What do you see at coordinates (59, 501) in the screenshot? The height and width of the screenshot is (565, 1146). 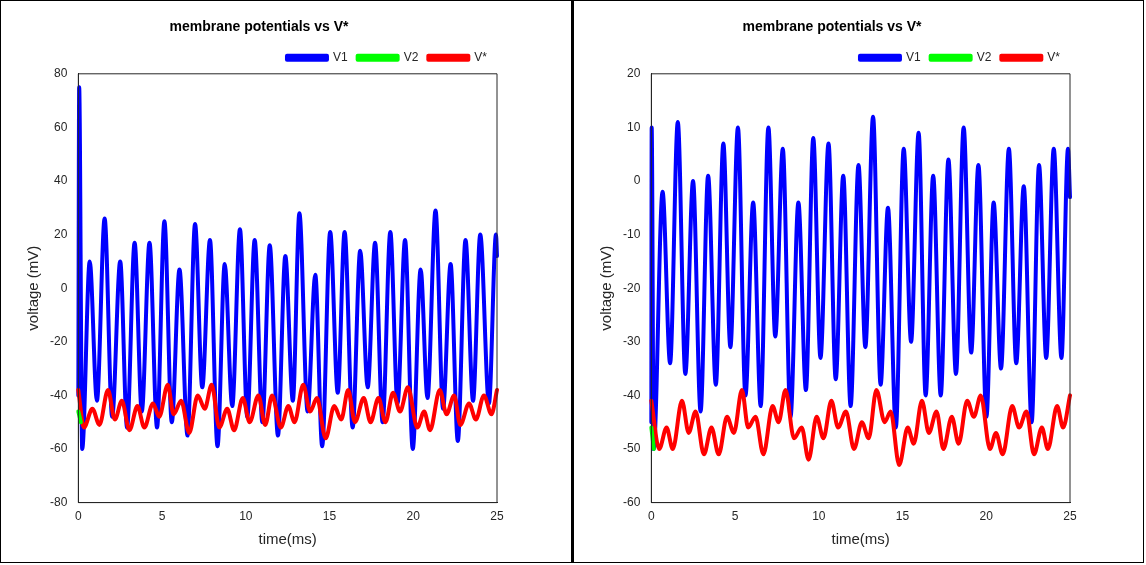 I see `y-tick-label: -80` at bounding box center [59, 501].